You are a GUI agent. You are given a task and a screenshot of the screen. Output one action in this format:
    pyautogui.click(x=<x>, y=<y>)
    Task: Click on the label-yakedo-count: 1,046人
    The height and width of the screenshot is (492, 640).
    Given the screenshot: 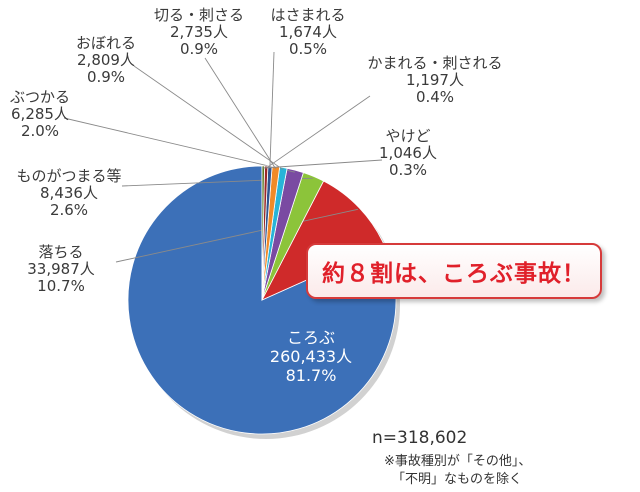 What is the action you would take?
    pyautogui.click(x=408, y=153)
    